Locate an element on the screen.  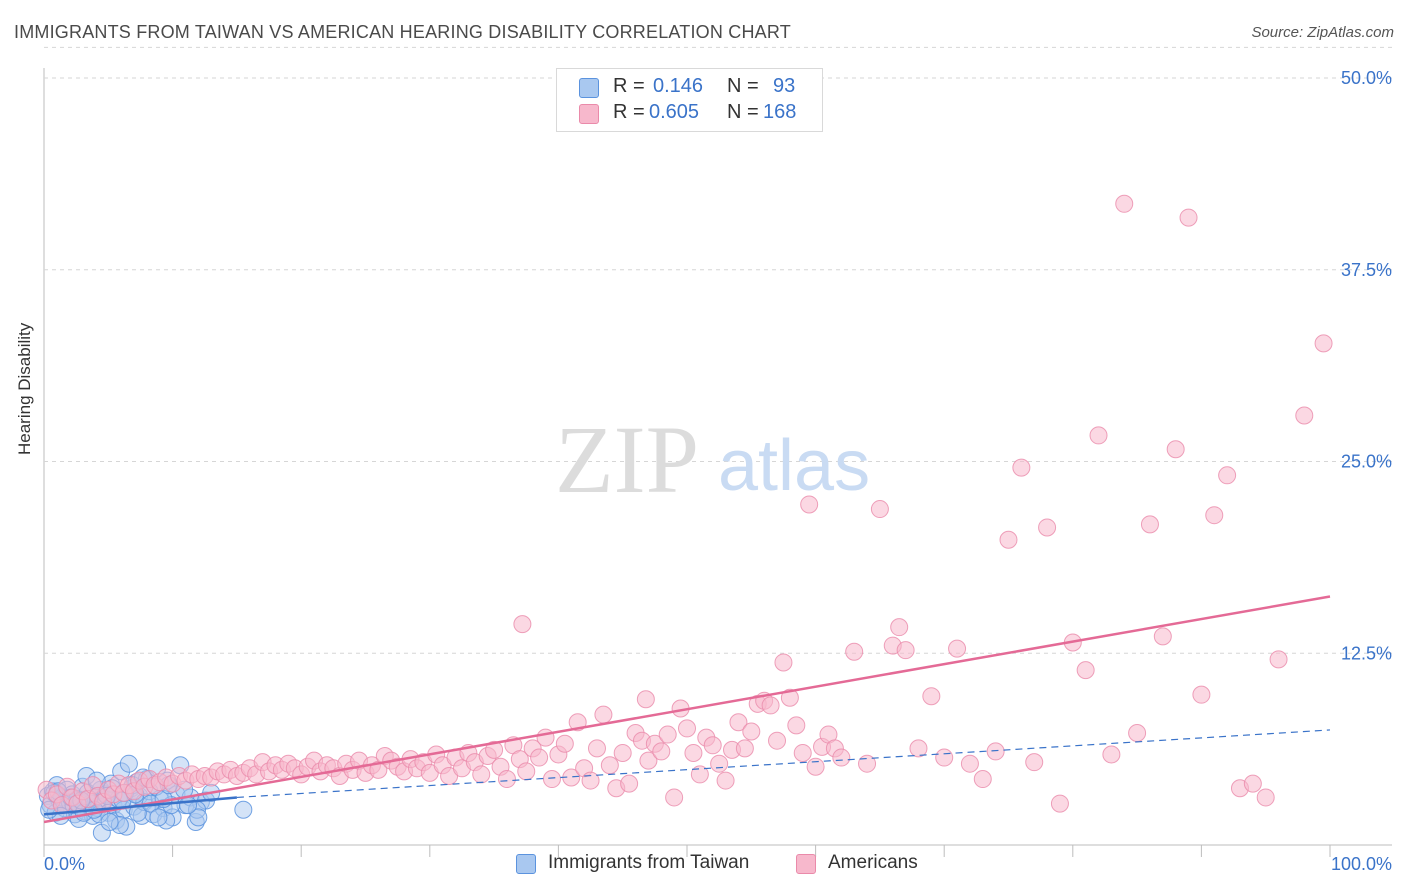
taiwan-trend-dashed is located at coordinates (783, 764).